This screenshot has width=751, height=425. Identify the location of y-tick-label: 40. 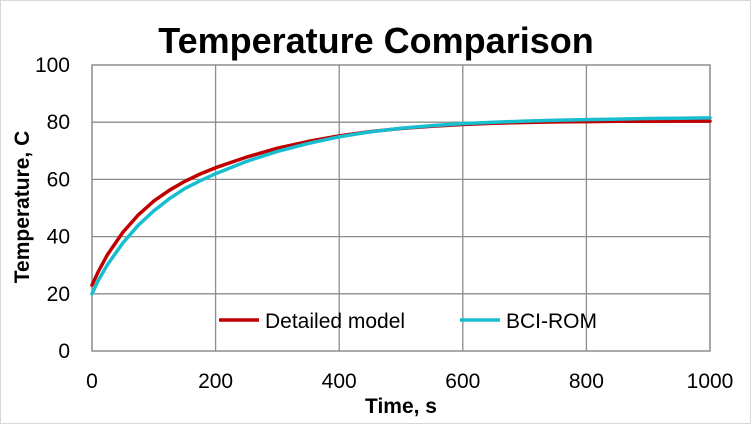
(58, 237).